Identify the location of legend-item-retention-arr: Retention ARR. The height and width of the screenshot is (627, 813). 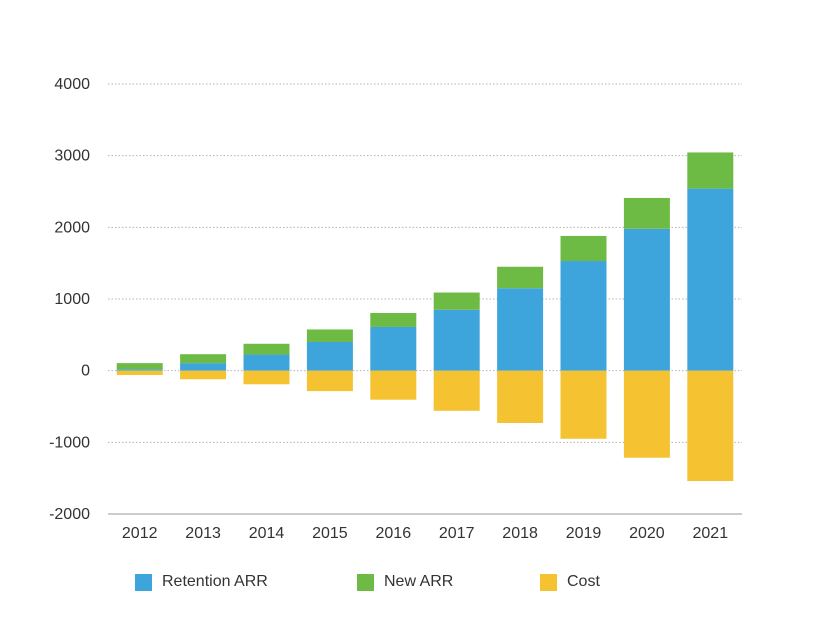
(201, 582).